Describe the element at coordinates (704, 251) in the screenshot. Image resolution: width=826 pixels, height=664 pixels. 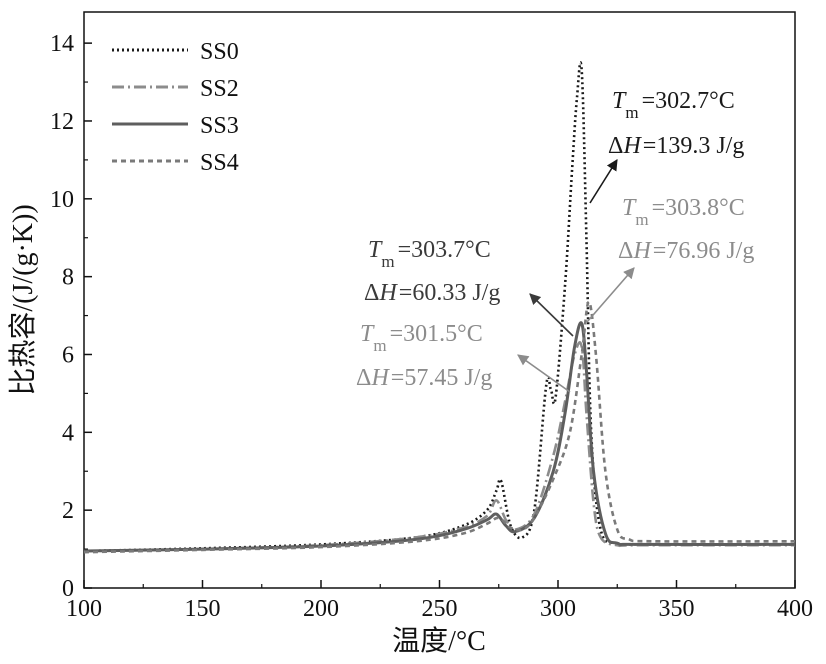
I see `dh-value: =76.96 J/g` at that location.